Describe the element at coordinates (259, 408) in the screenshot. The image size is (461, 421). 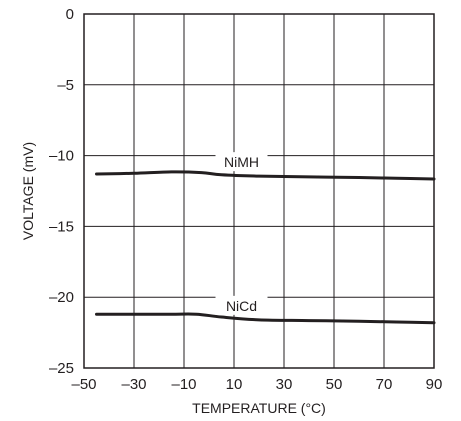
I see `x-axis-title: TEMPERATURE (°C)` at that location.